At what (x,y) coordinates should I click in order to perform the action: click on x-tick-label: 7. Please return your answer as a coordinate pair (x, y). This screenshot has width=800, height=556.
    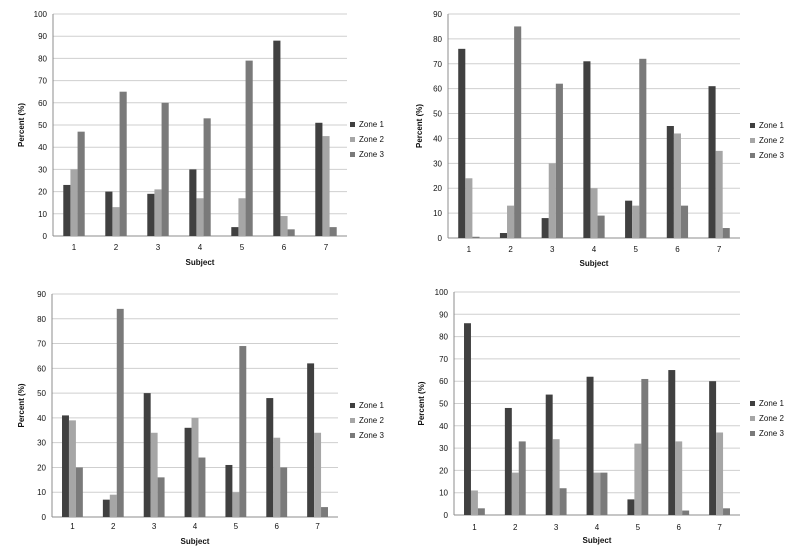
    Looking at the image, I should click on (317, 526).